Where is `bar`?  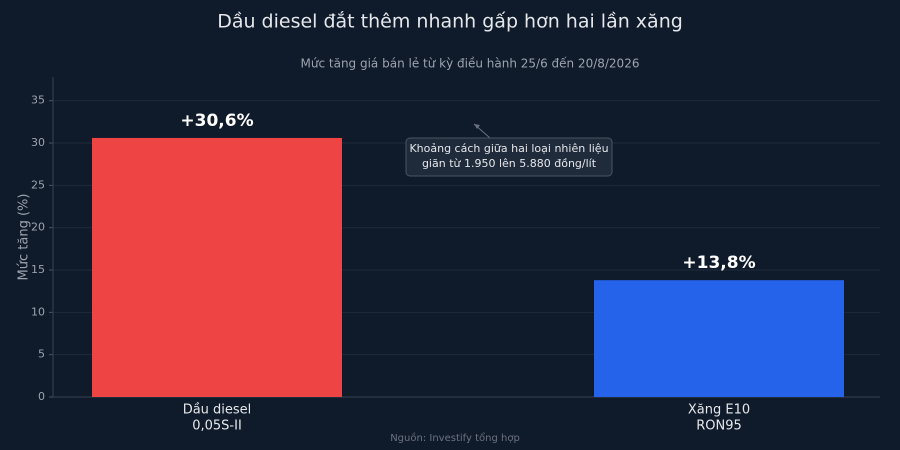
bar is located at coordinates (719, 338).